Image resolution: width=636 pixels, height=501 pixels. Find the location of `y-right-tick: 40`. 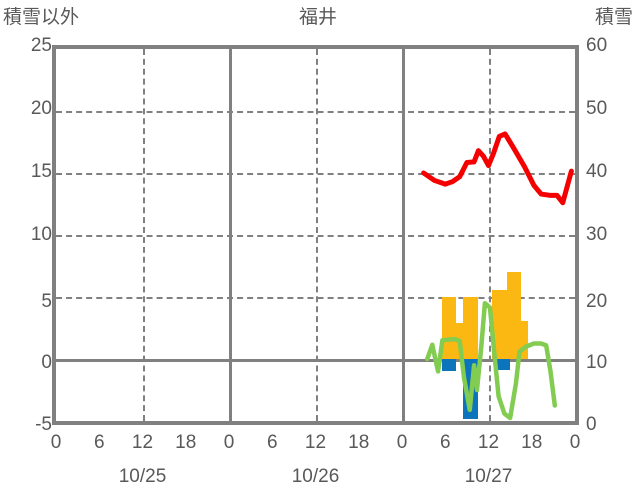

y-right-tick: 40 is located at coordinates (597, 171).